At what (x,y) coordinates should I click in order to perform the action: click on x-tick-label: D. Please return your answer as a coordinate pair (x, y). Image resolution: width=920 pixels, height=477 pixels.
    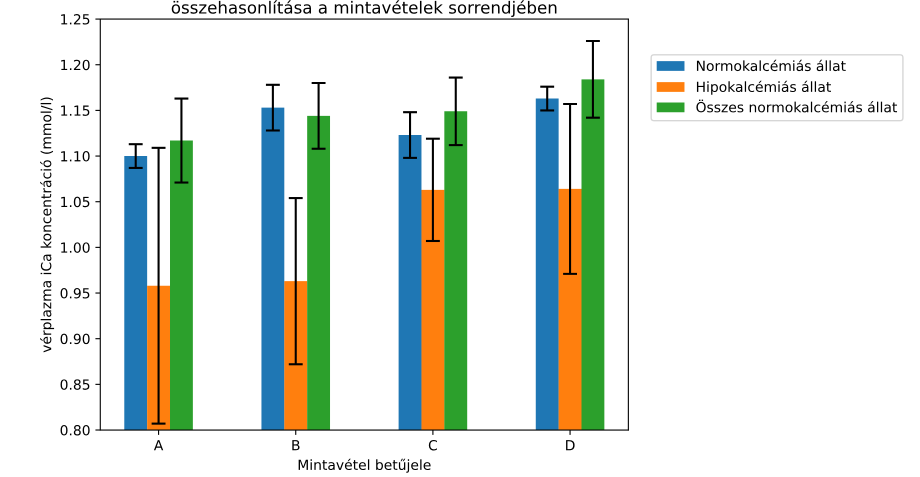
    Looking at the image, I should click on (570, 445).